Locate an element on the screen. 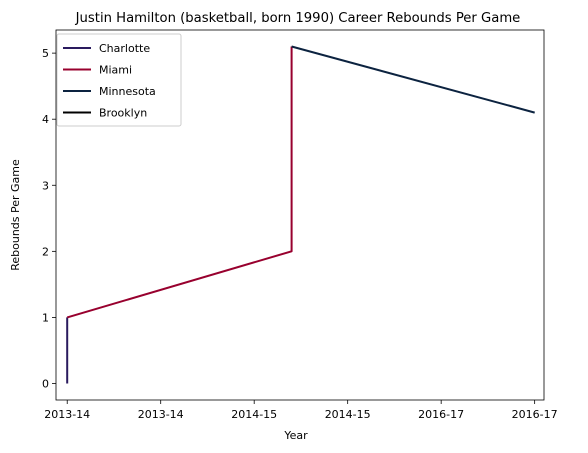 This screenshot has height=453, width=588. y-tick-label: 1 is located at coordinates (45, 317).